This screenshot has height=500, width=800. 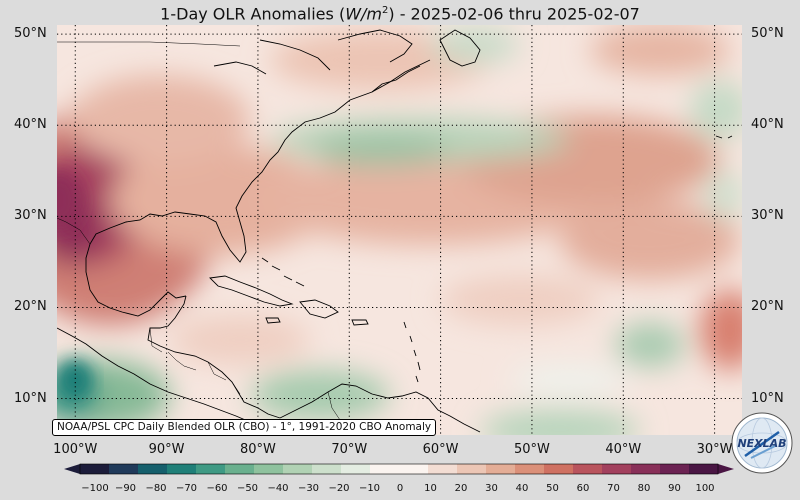 I want to click on longitude-label: 70°W, so click(x=349, y=449).